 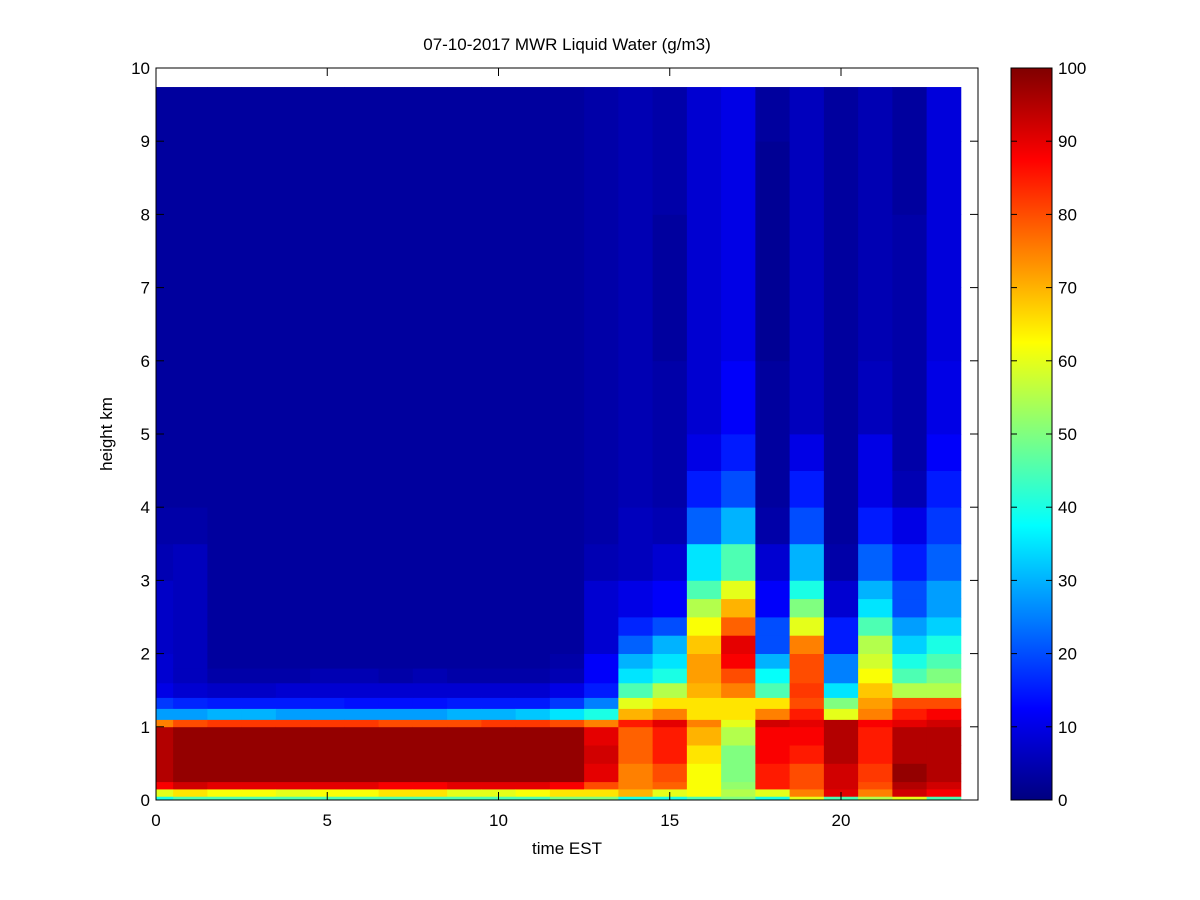 I want to click on y-axis-label: height km, so click(x=106, y=434).